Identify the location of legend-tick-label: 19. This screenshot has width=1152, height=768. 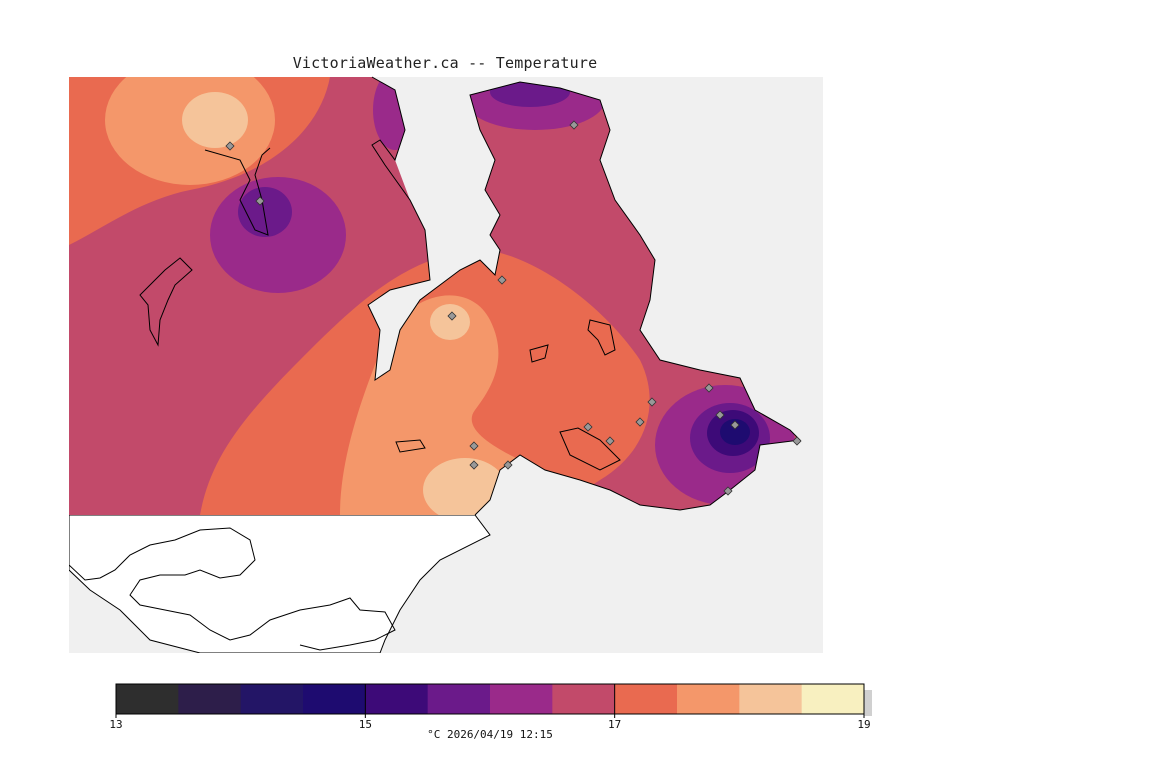
(863, 724).